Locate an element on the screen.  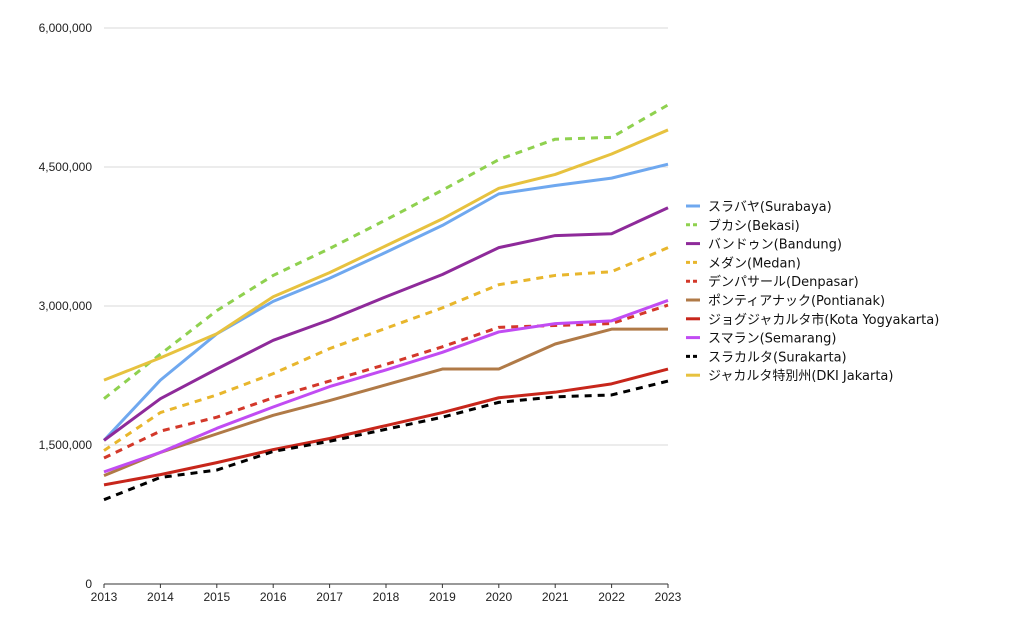
x-tick-label: 2017 is located at coordinates (329, 597).